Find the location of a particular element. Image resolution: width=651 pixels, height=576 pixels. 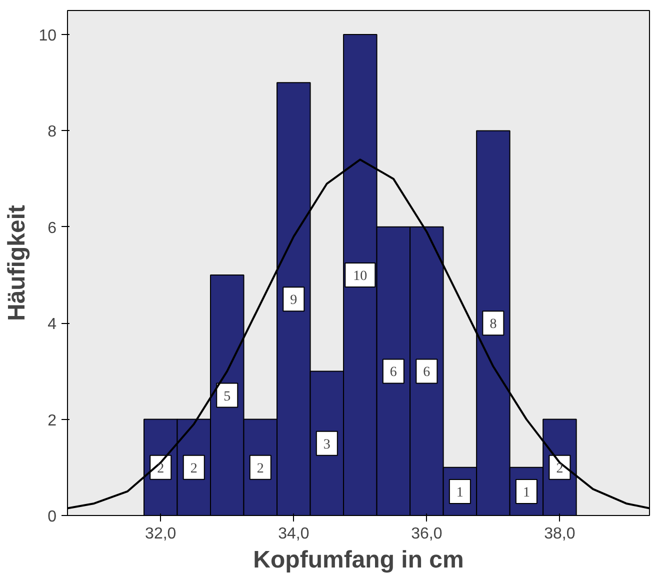

data-label: 10 is located at coordinates (360, 276).